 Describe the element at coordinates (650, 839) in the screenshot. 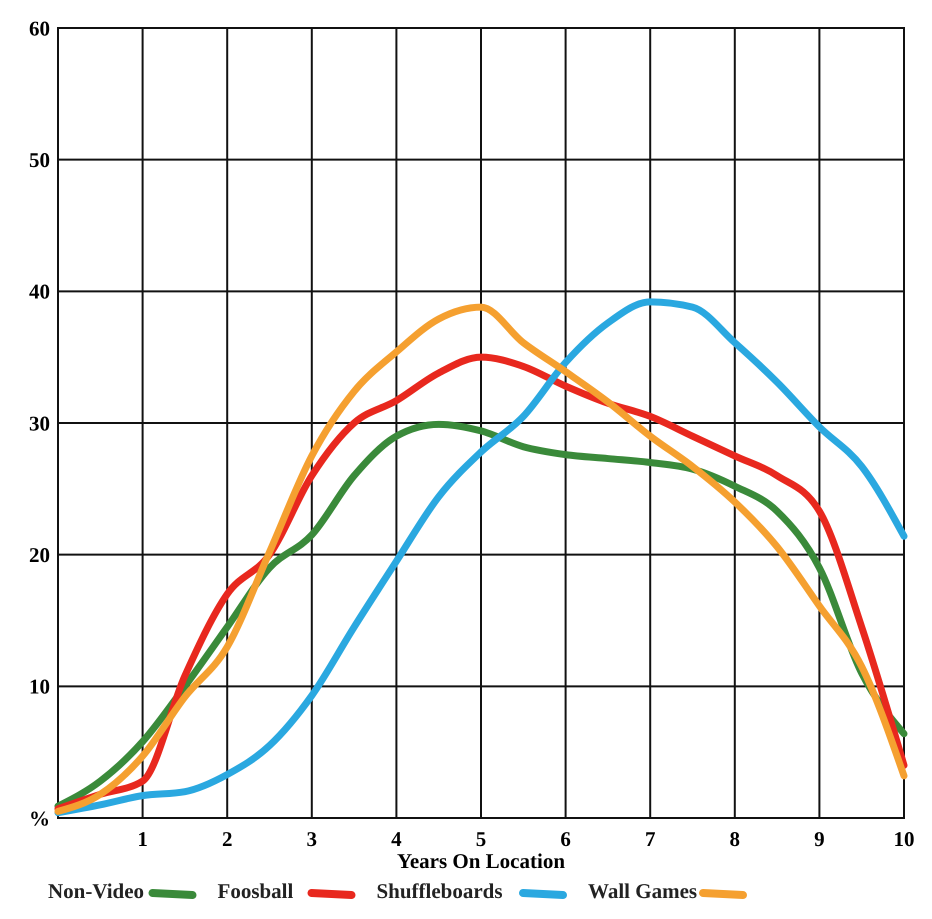

I see `x-tick-label: 7` at that location.